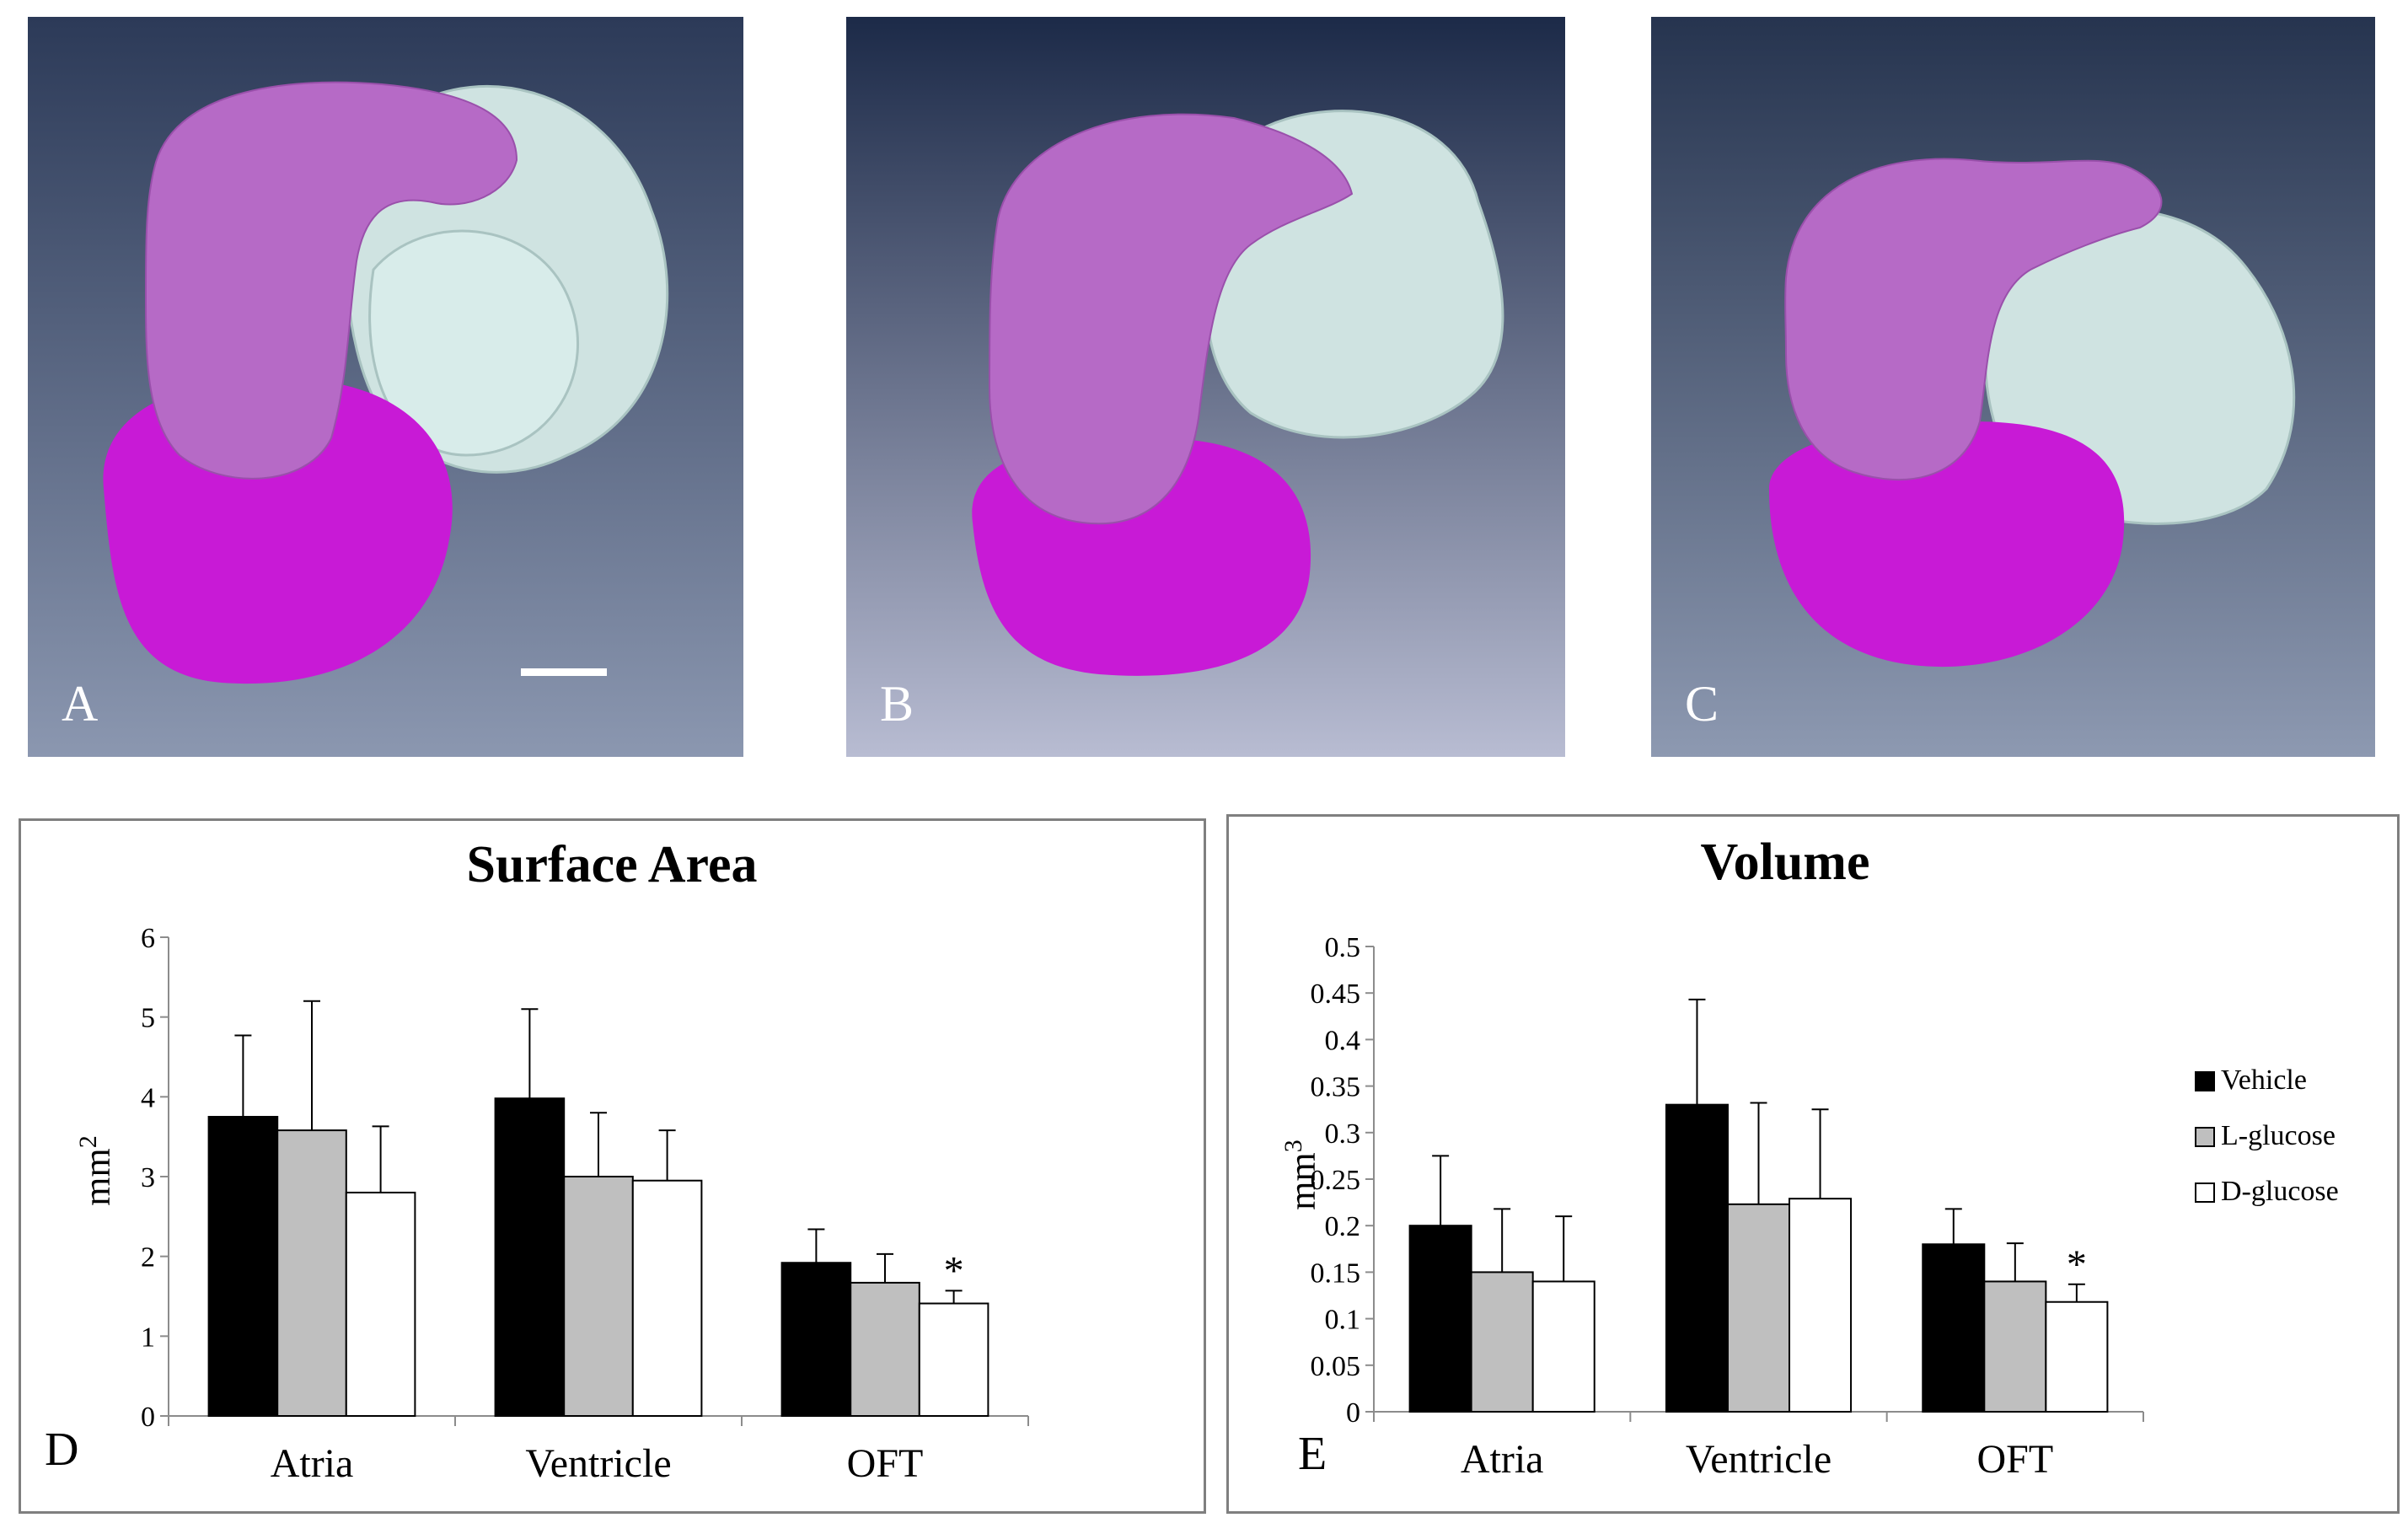 Image resolution: width=2408 pixels, height=1523 pixels. Describe the element at coordinates (1336, 1180) in the screenshot. I see `y-tick-label: 0.25` at that location.